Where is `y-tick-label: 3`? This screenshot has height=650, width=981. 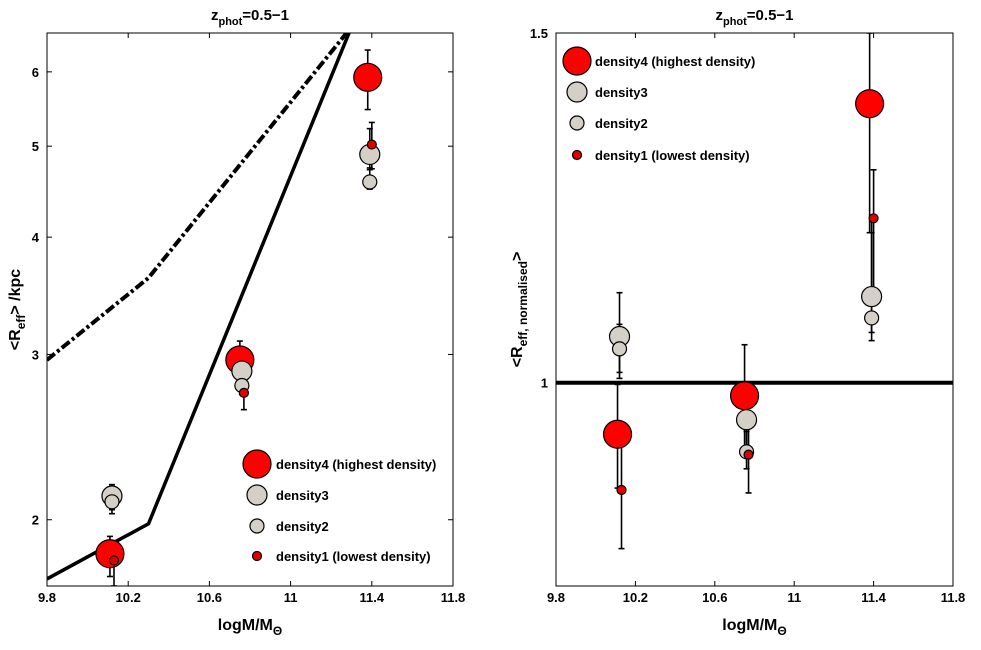 y-tick-label: 3 is located at coordinates (35, 354).